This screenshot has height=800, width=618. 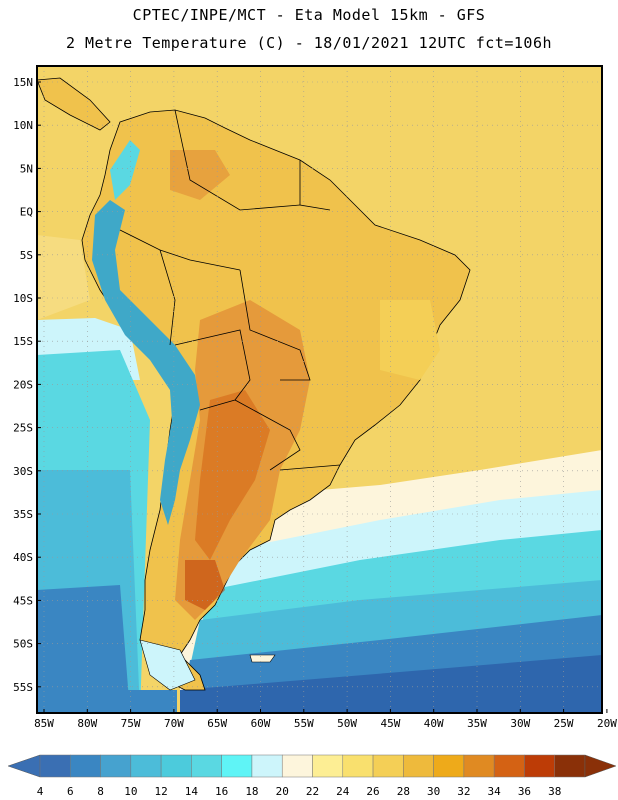 I want to click on colombian-andes, so click(x=125, y=170).